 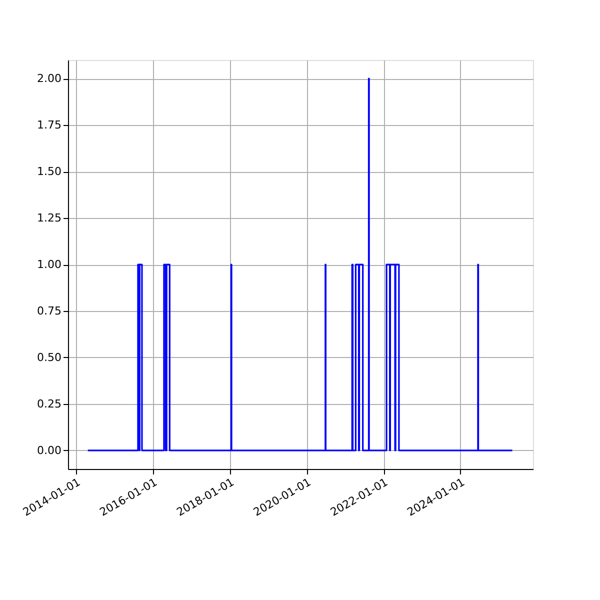 I want to click on y-tick-label: 0.25, so click(x=49, y=403).